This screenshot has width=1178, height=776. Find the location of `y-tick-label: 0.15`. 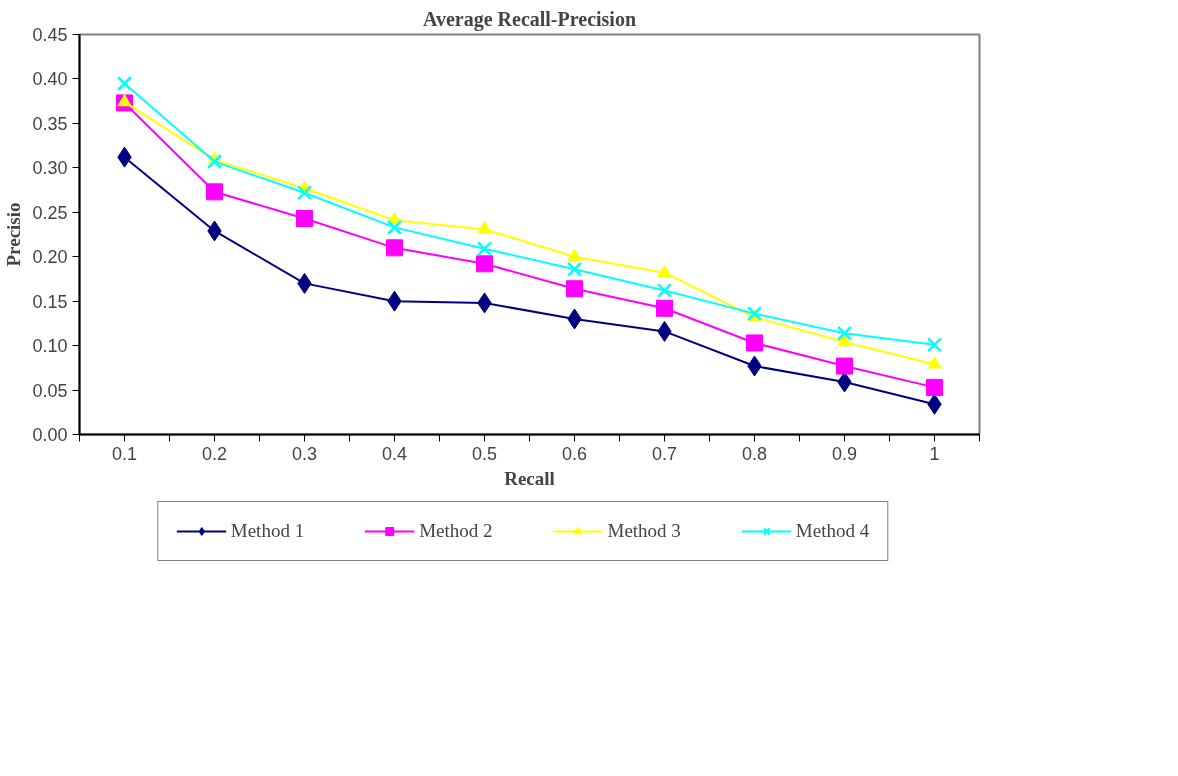

y-tick-label: 0.15 is located at coordinates (50, 301).